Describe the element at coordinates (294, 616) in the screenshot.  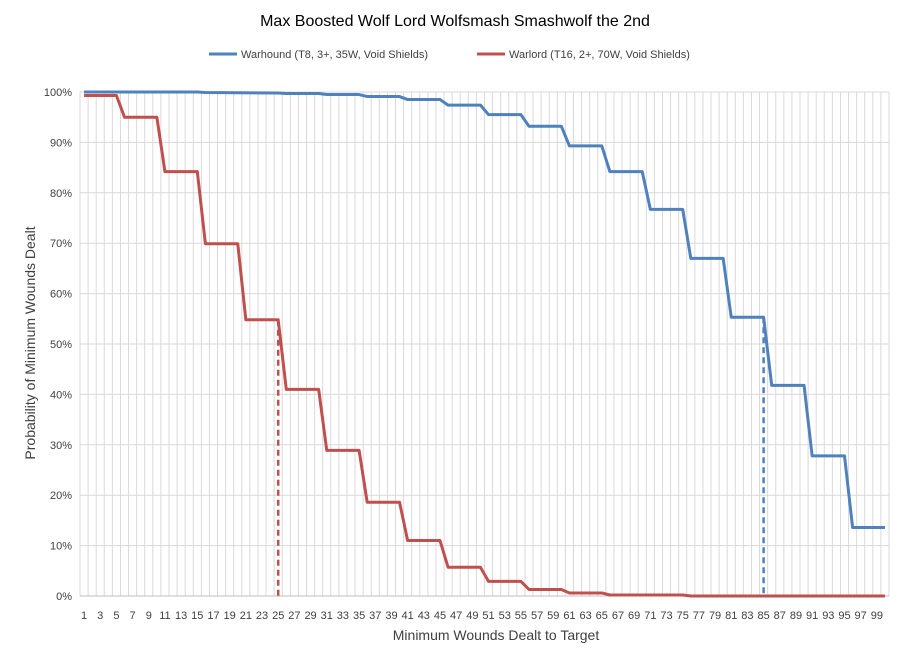
I see `x-tick-label: 27` at that location.